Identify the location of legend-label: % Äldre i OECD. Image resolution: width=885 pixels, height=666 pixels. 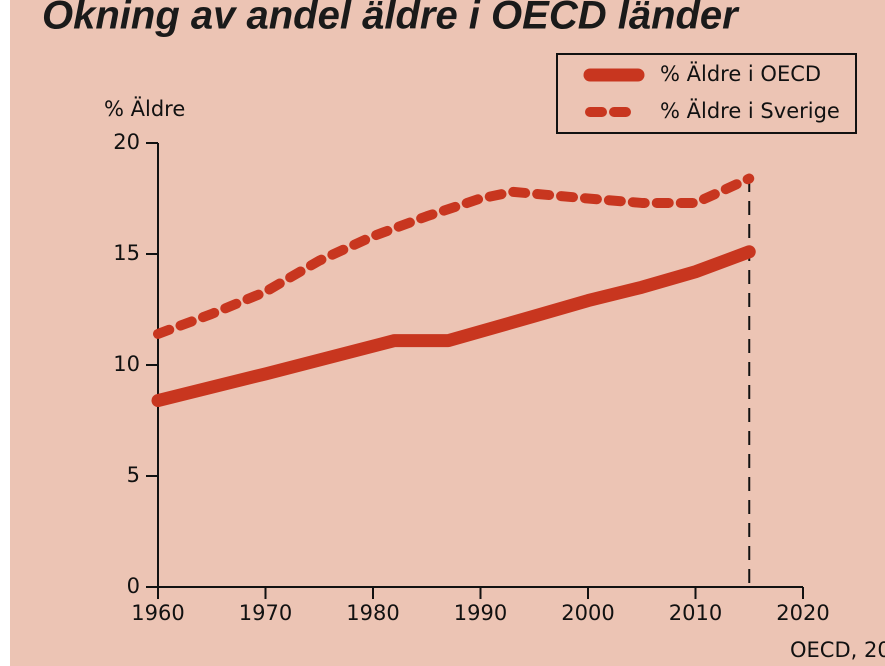
(740, 73).